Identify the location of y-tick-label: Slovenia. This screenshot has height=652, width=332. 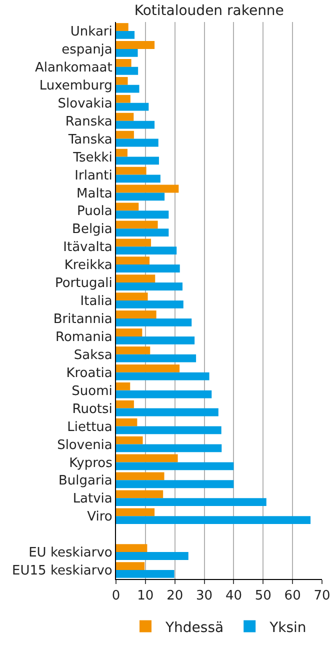
(84, 445).